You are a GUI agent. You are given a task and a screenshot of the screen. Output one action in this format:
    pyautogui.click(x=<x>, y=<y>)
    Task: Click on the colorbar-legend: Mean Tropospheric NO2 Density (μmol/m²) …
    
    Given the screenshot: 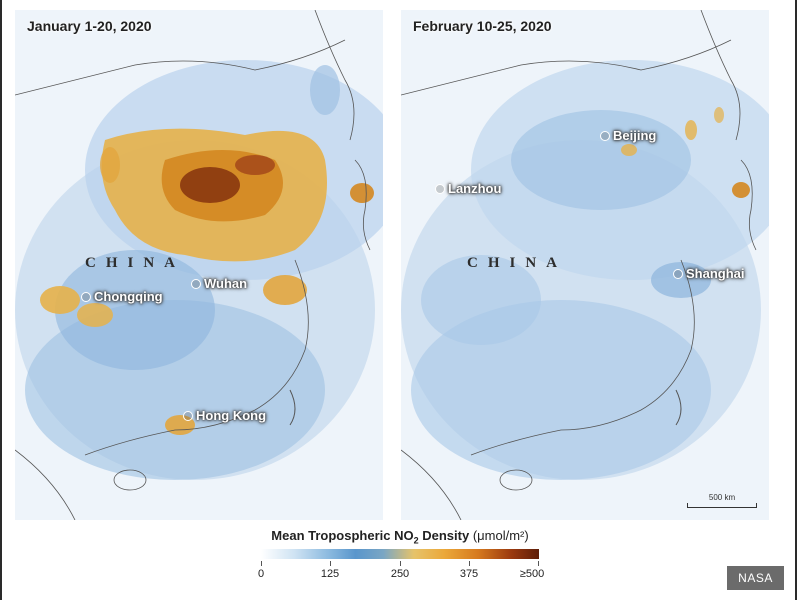 What is the action you would take?
    pyautogui.click(x=400, y=554)
    